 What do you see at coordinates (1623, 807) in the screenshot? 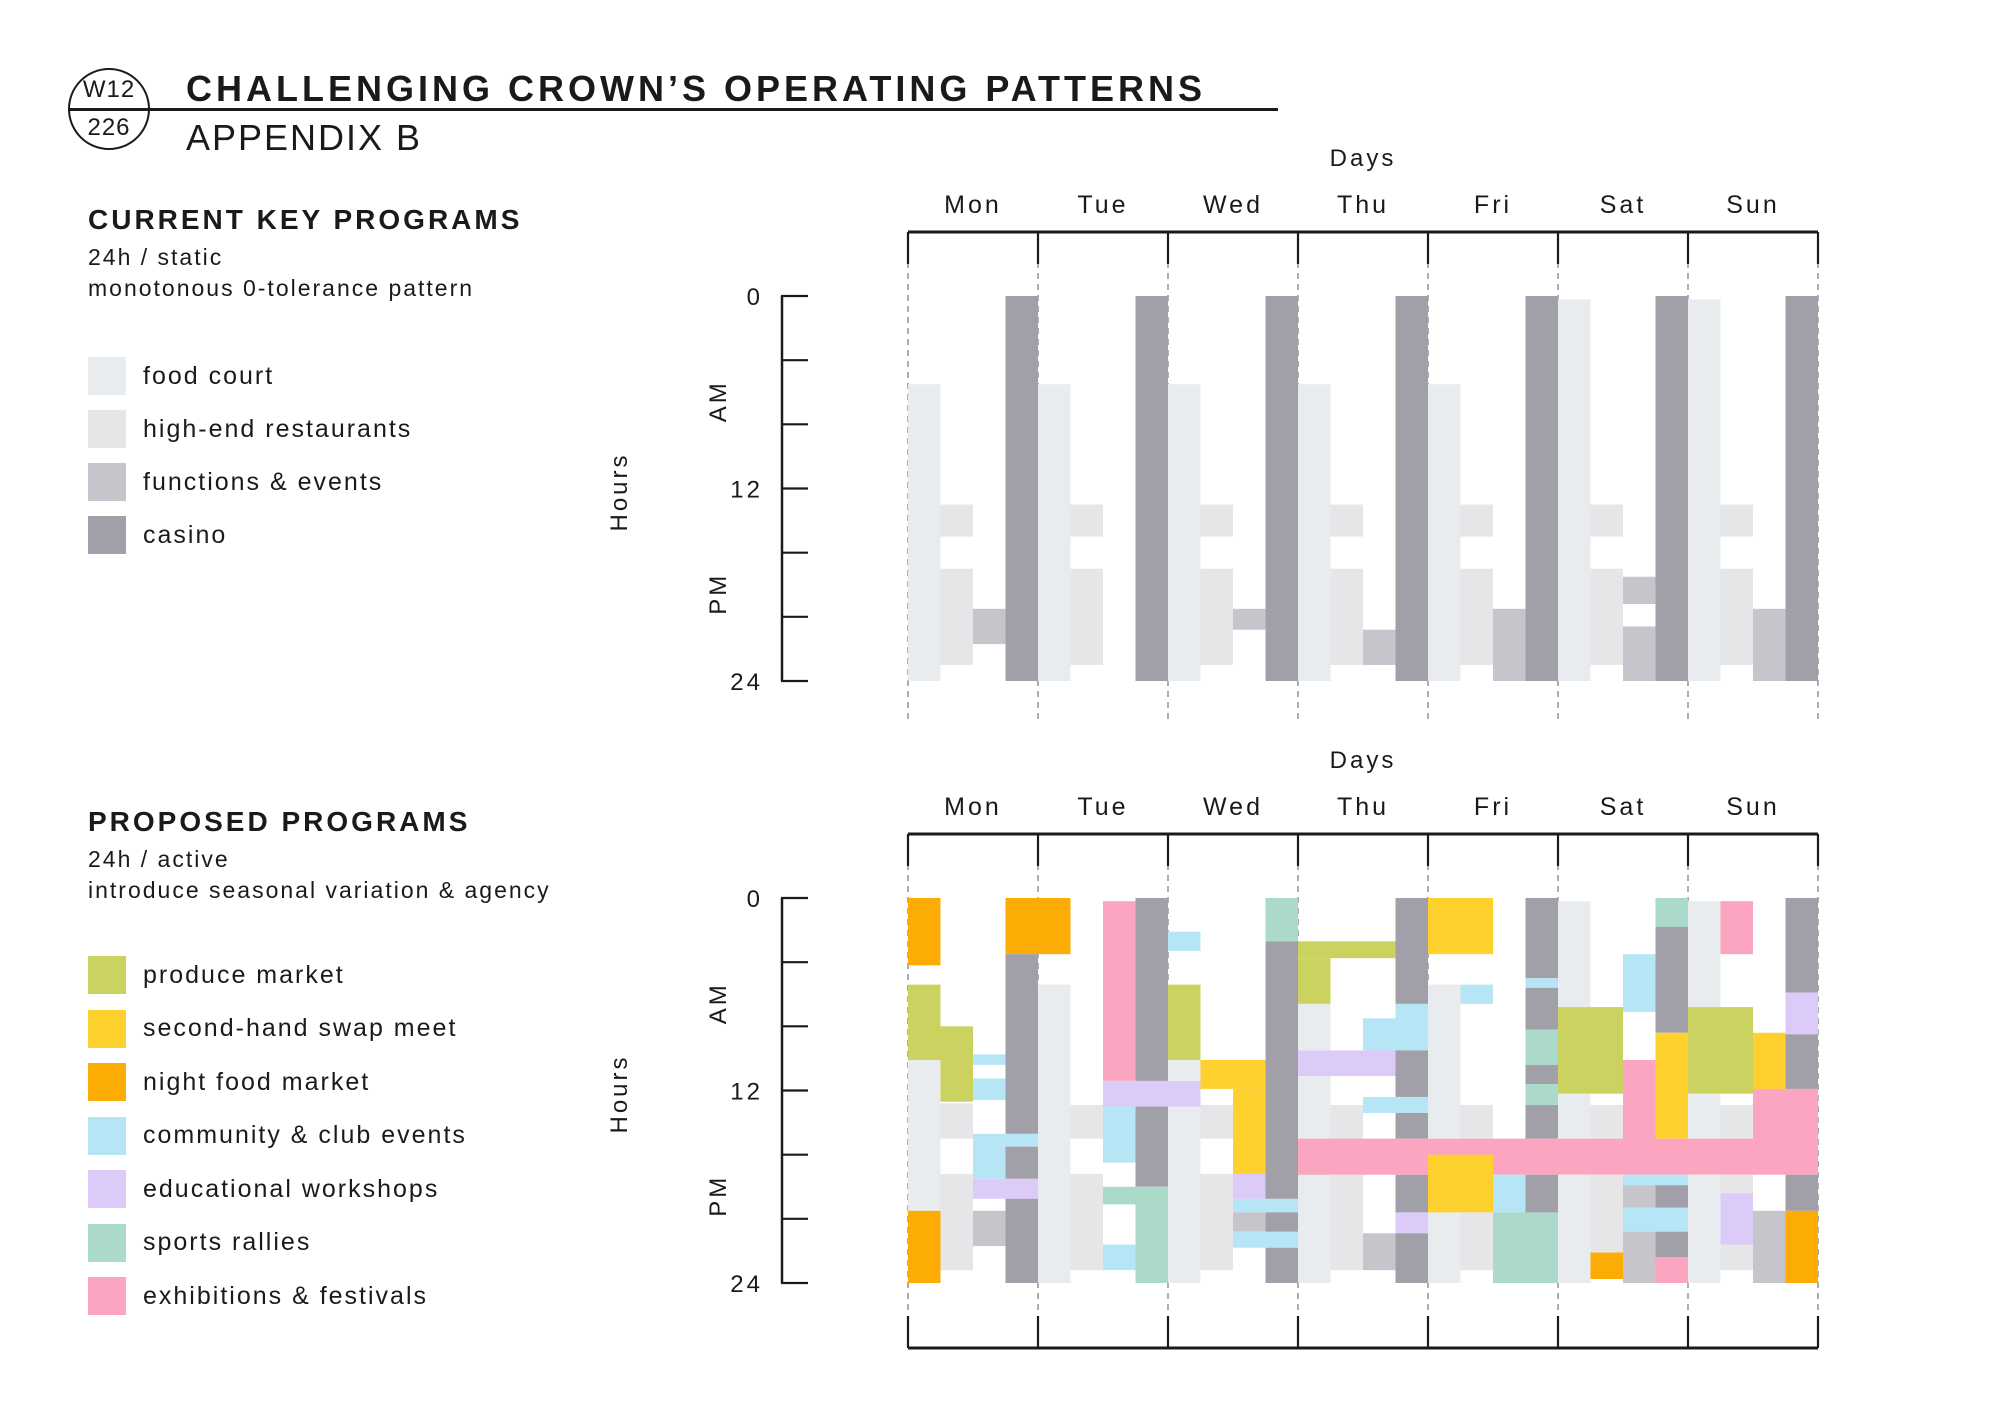
I see `day-label-sat: Sat` at bounding box center [1623, 807].